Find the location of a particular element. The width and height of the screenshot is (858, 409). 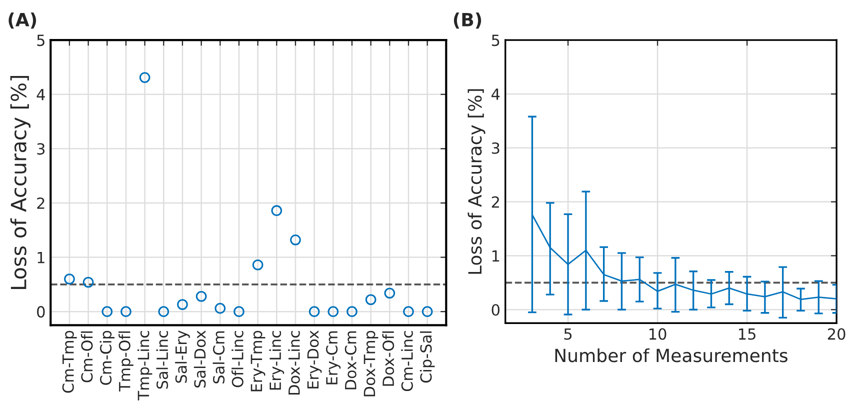

x-axis-title: Number of Measurements is located at coordinates (671, 355).